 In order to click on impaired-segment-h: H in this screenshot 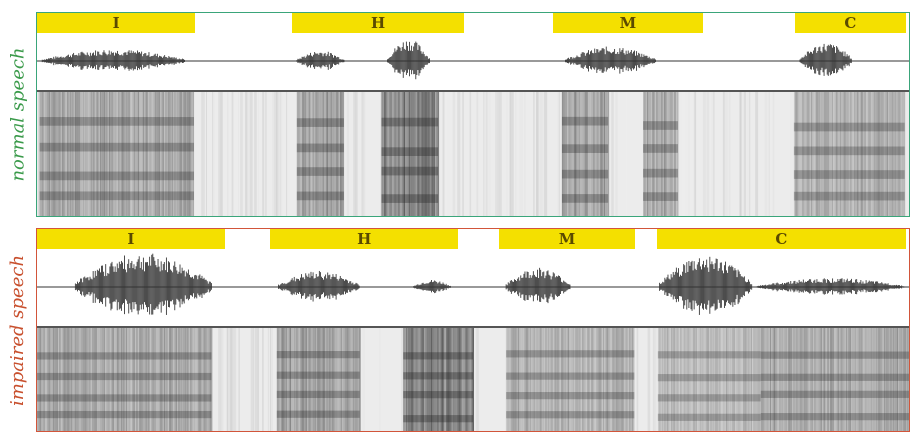, I will do `click(364, 239)`.